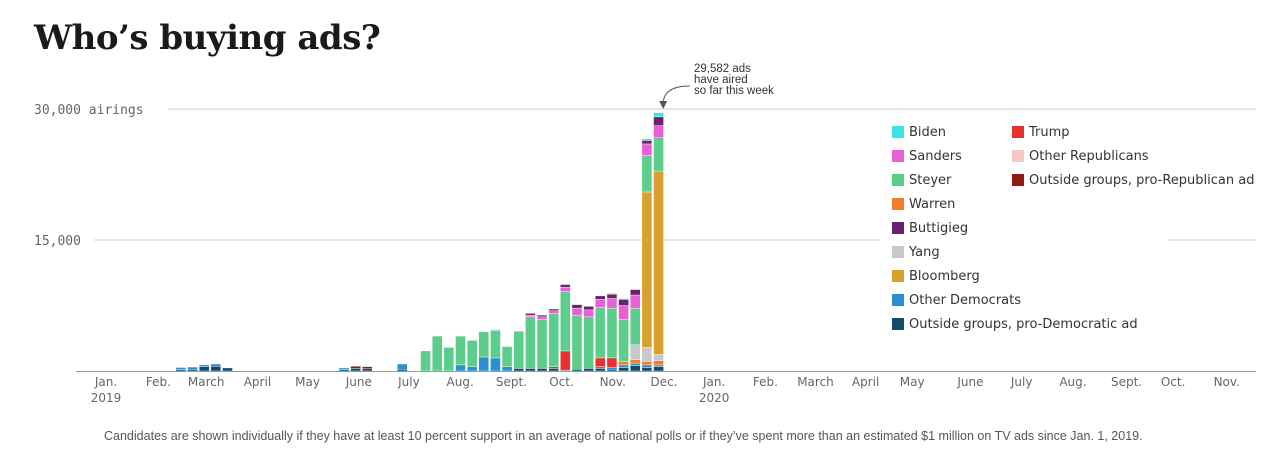 Image resolution: width=1280 pixels, height=458 pixels. What do you see at coordinates (511, 382) in the screenshot?
I see `x-tick-label: Sept.` at bounding box center [511, 382].